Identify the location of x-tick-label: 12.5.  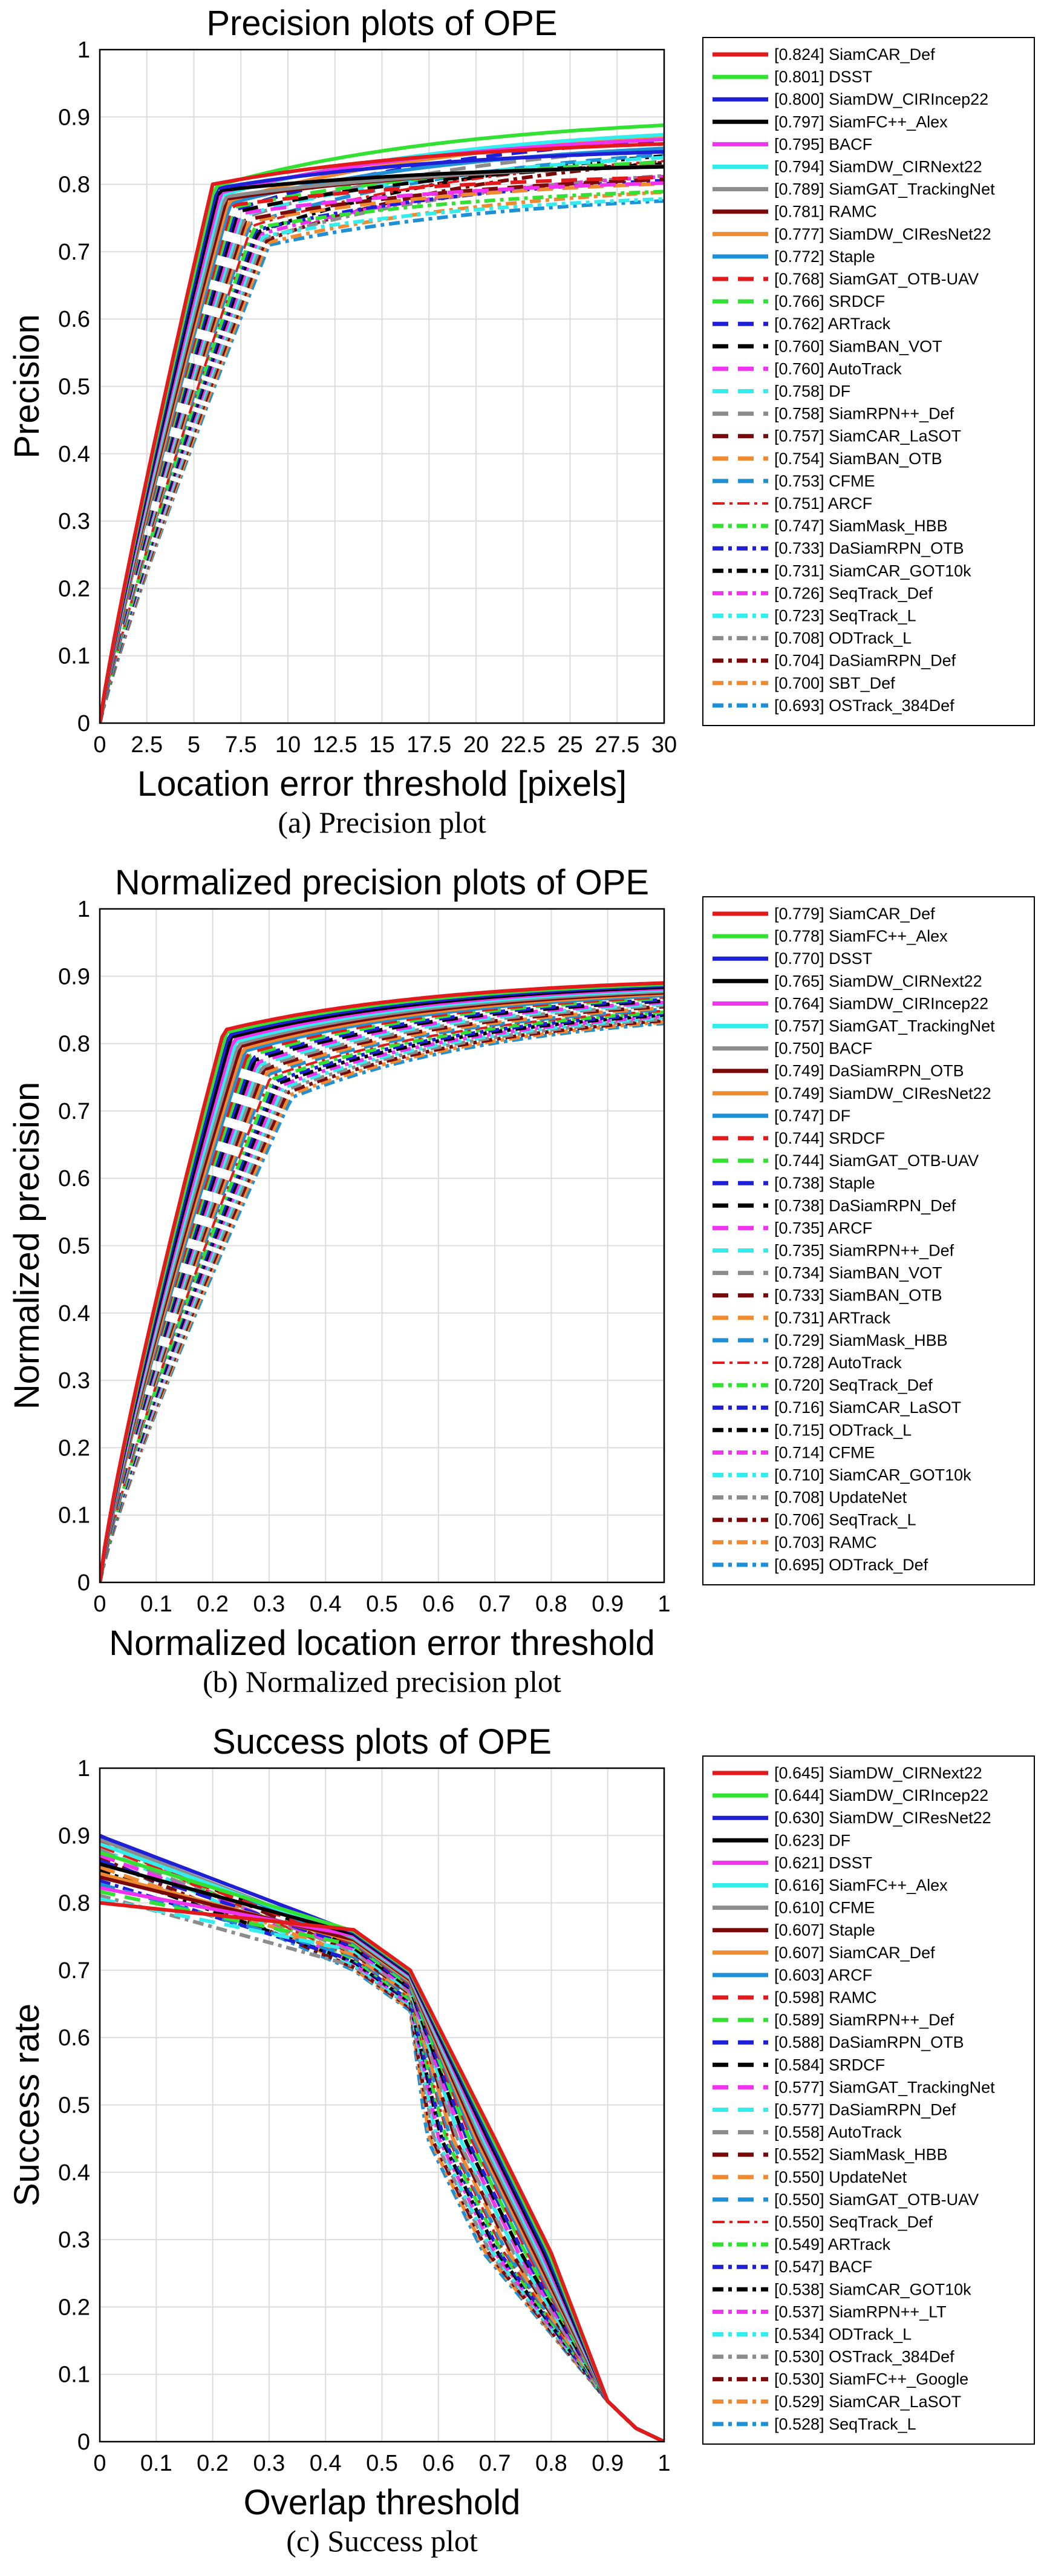
(335, 745).